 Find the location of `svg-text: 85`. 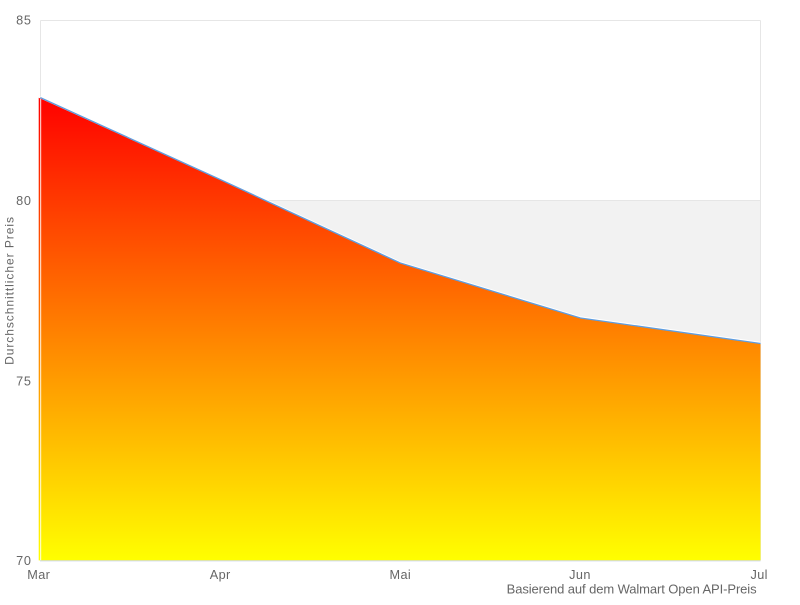

svg-text: 85 is located at coordinates (24, 20).